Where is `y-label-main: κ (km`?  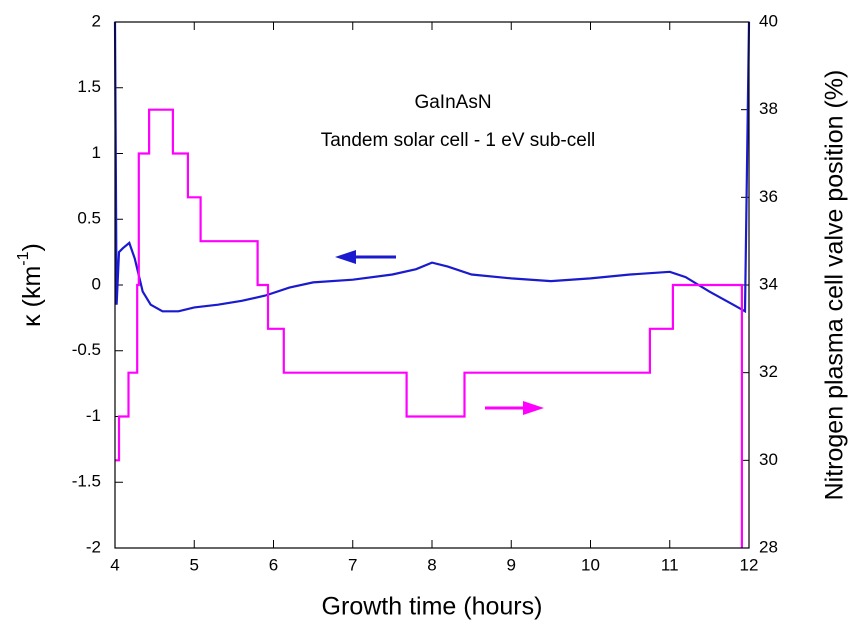 y-label-main: κ (km is located at coordinates (32, 296).